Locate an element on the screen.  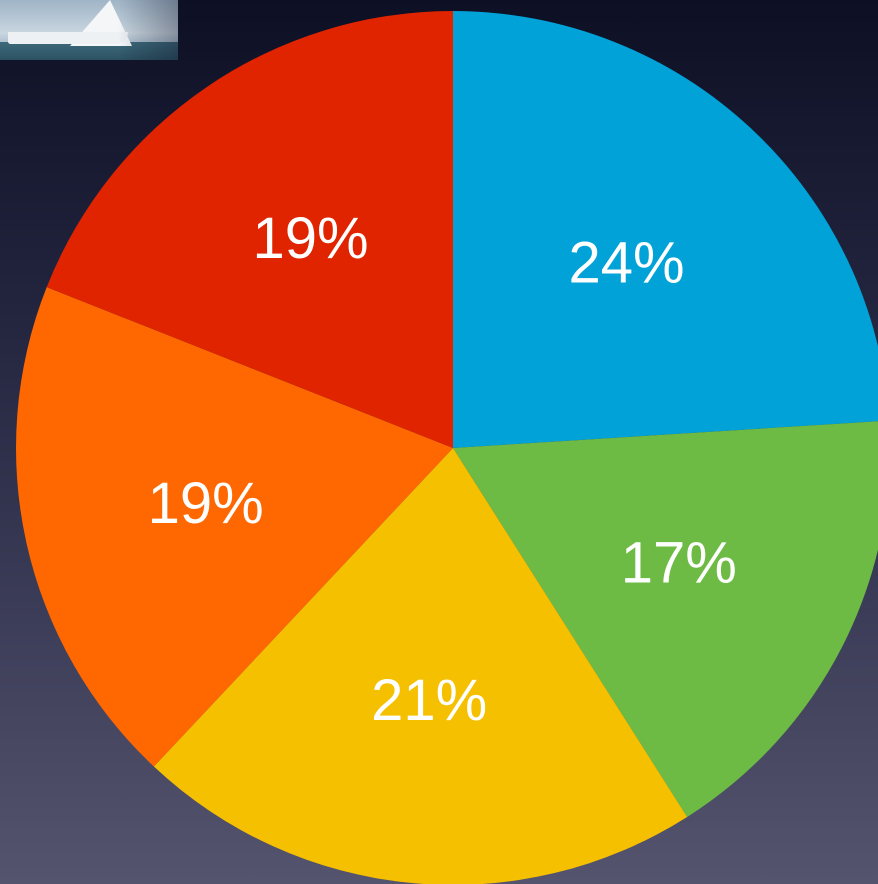
thumbnail-hull is located at coordinates (68, 38).